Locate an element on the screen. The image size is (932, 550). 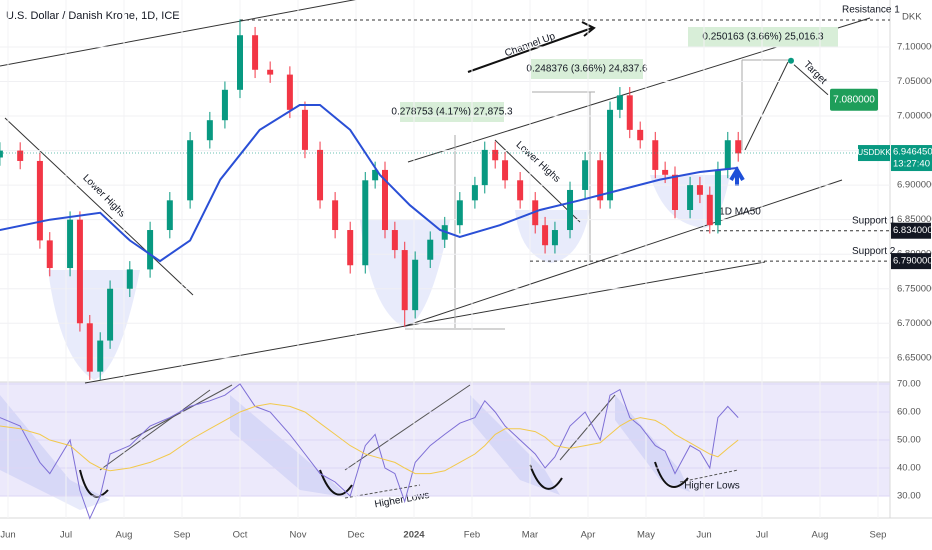
target-line is located at coordinates (811, 80).